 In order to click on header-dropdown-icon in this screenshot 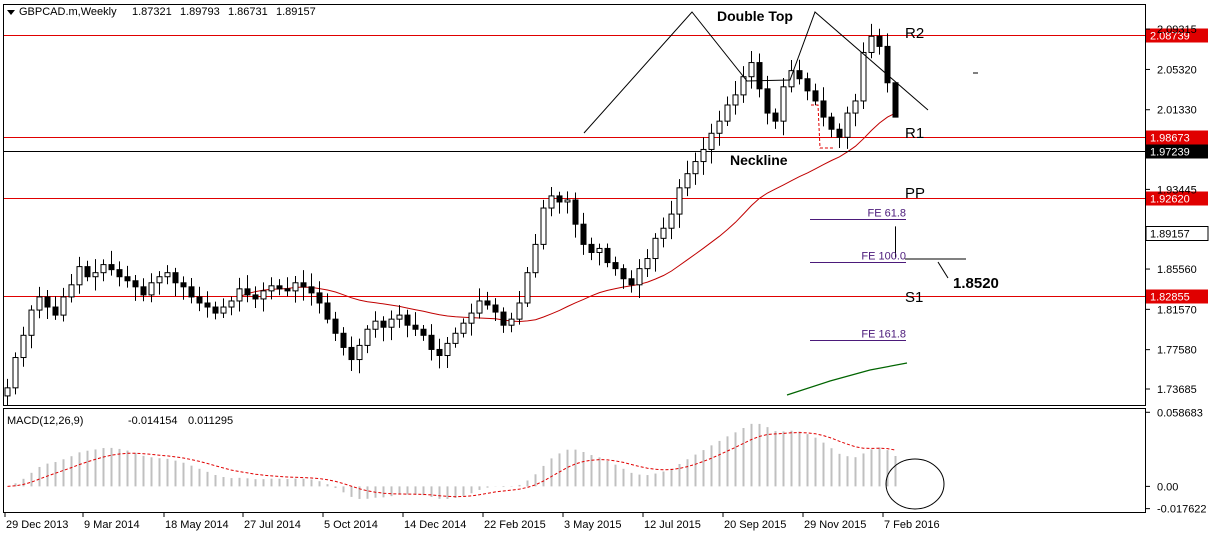, I will do `click(11, 12)`.